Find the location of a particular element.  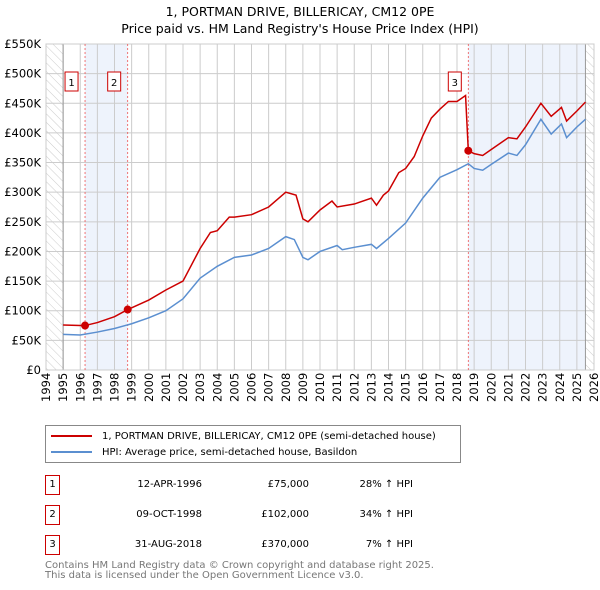

sale-label: 2 is located at coordinates (114, 83).